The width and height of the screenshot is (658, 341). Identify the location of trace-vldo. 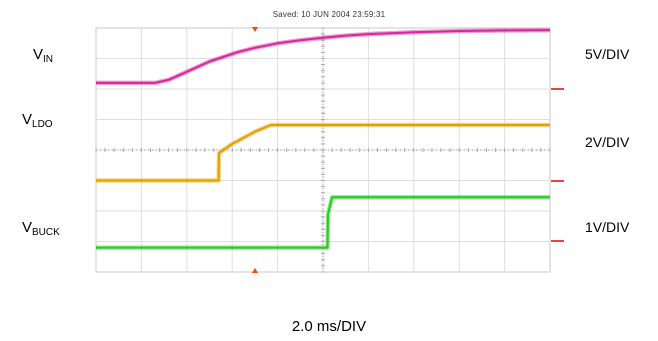
(323, 153).